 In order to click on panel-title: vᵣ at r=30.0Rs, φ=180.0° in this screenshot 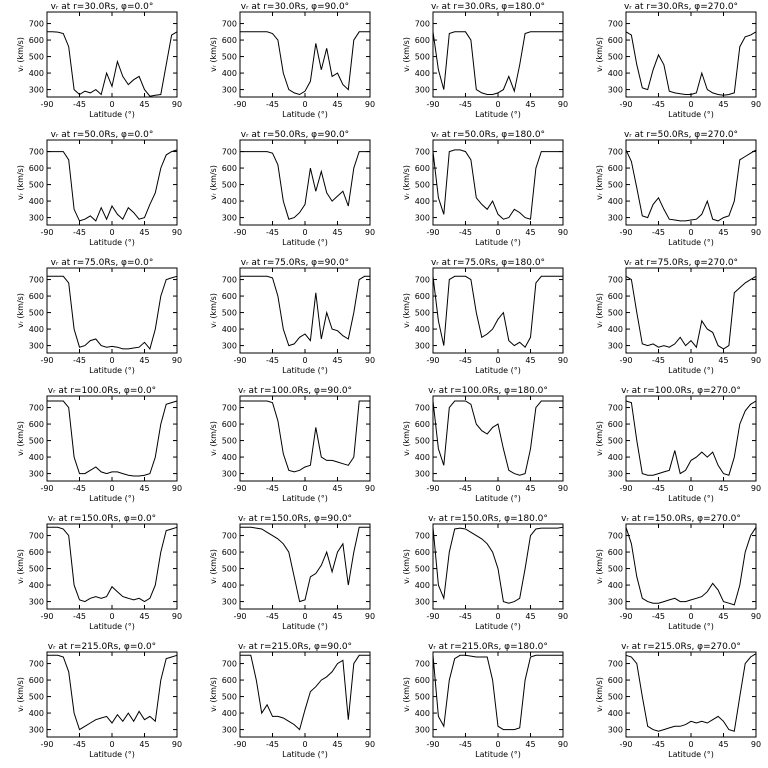, I will do `click(488, 7)`.